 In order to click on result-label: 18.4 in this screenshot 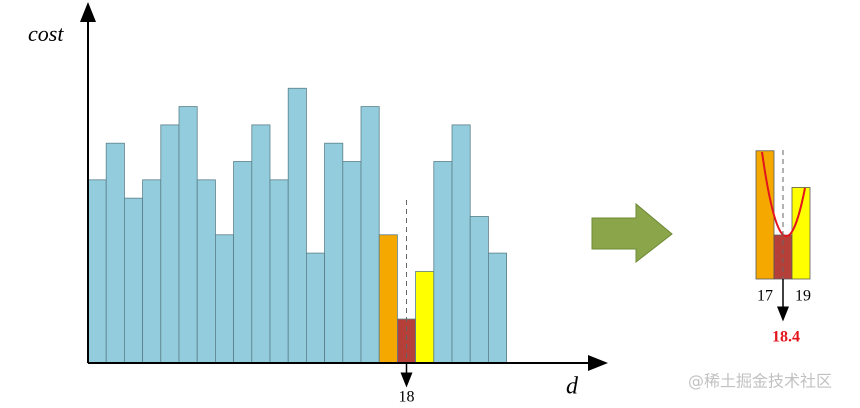, I will do `click(786, 337)`.